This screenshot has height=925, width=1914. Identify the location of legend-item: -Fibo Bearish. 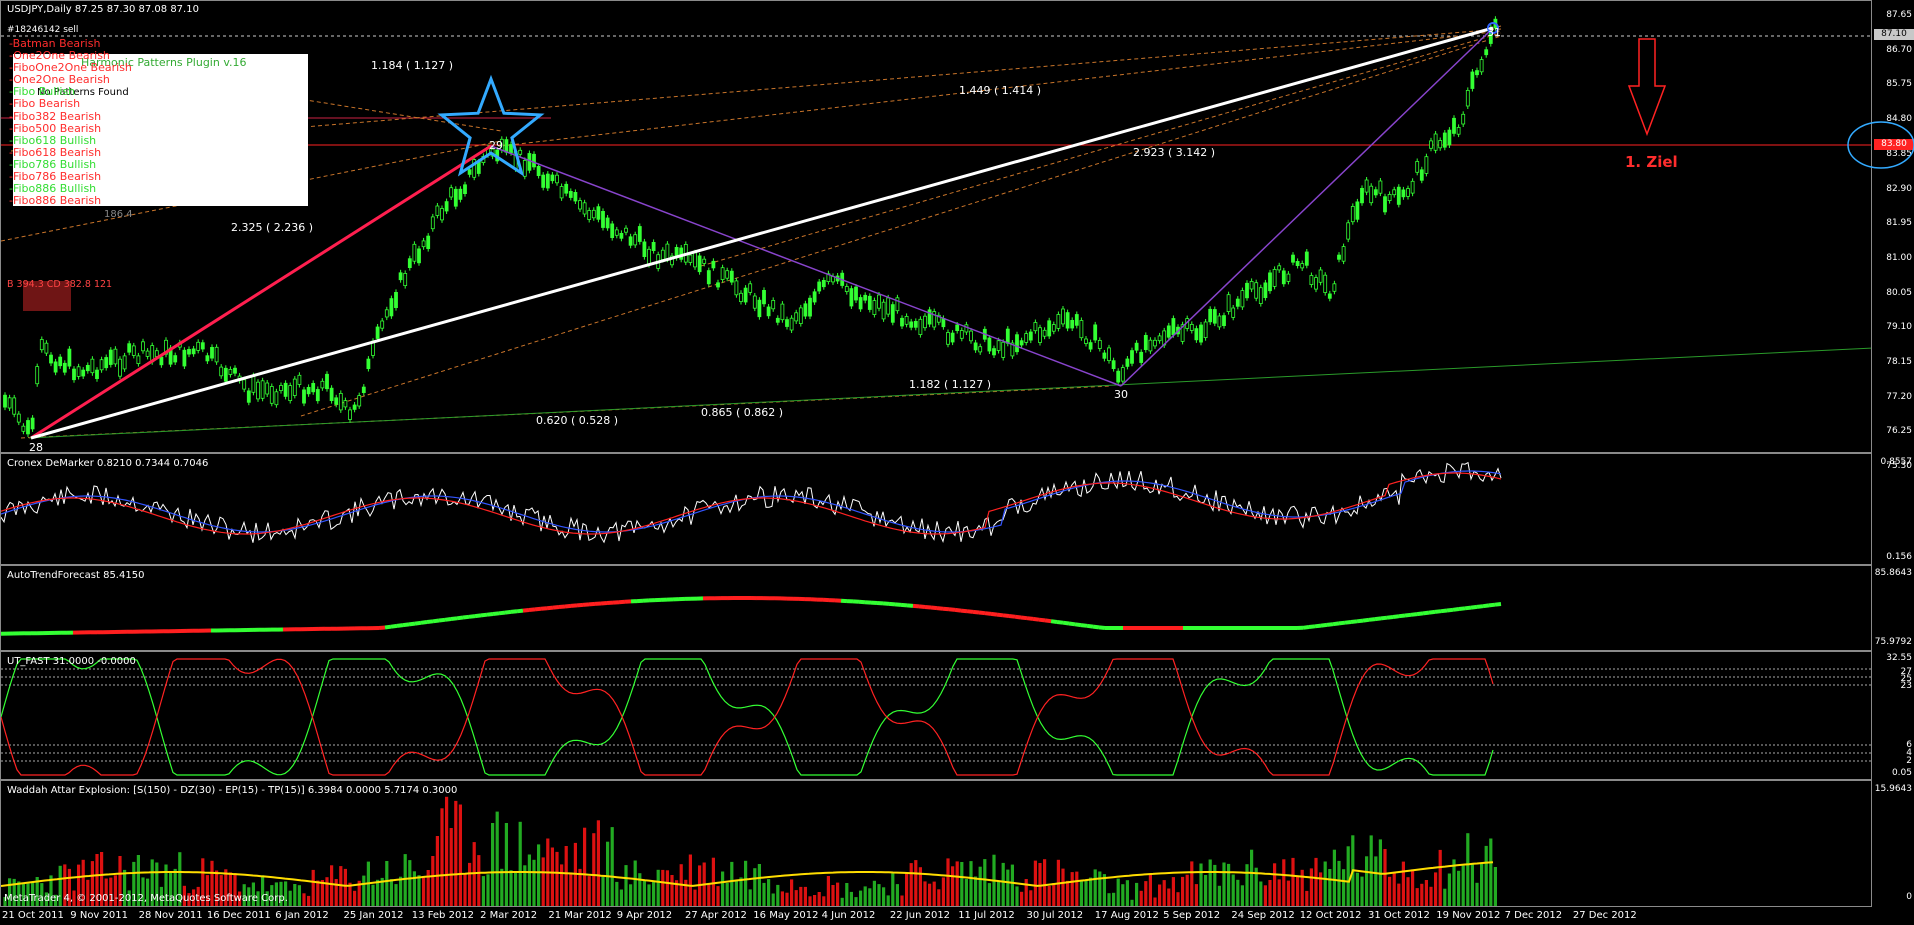
(45, 104).